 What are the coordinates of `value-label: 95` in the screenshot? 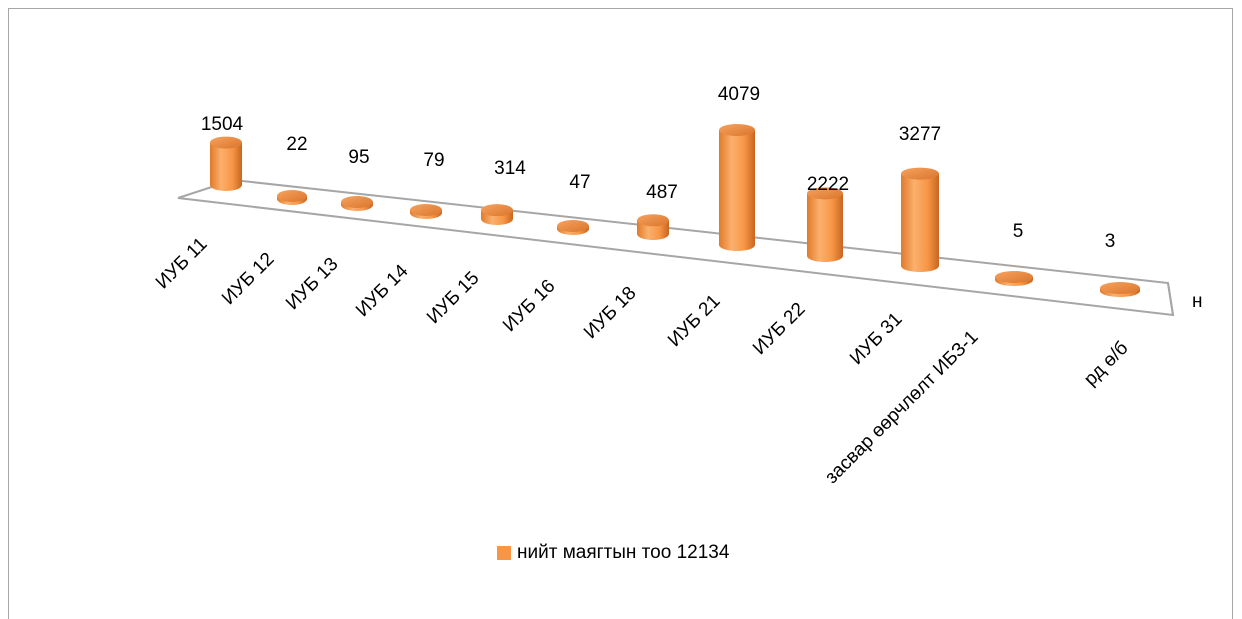 It's located at (358, 157).